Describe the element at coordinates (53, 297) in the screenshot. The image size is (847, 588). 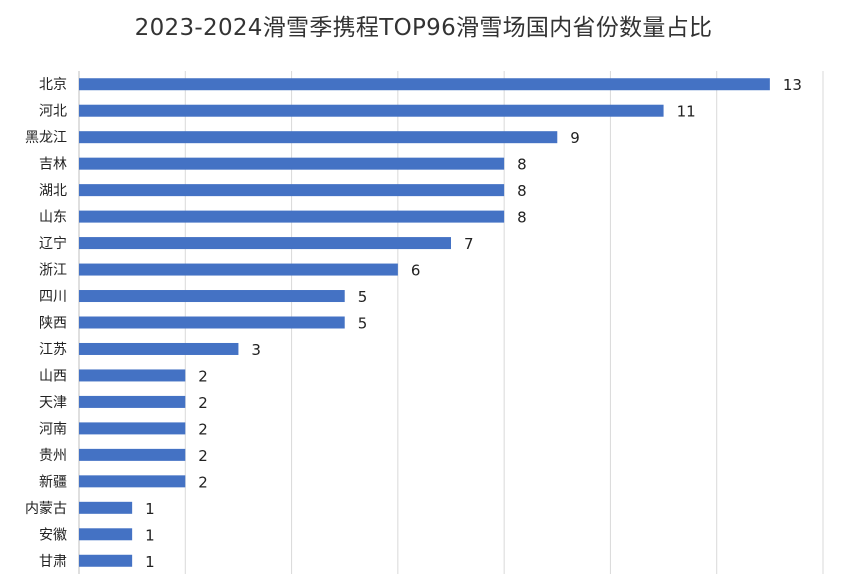
I see `category-label: 四川` at that location.